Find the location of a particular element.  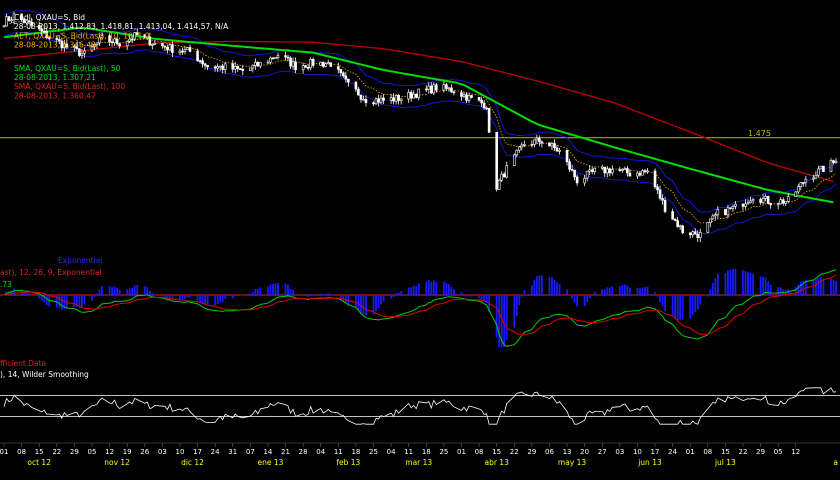

x-tick-label: 14 is located at coordinates (267, 452).